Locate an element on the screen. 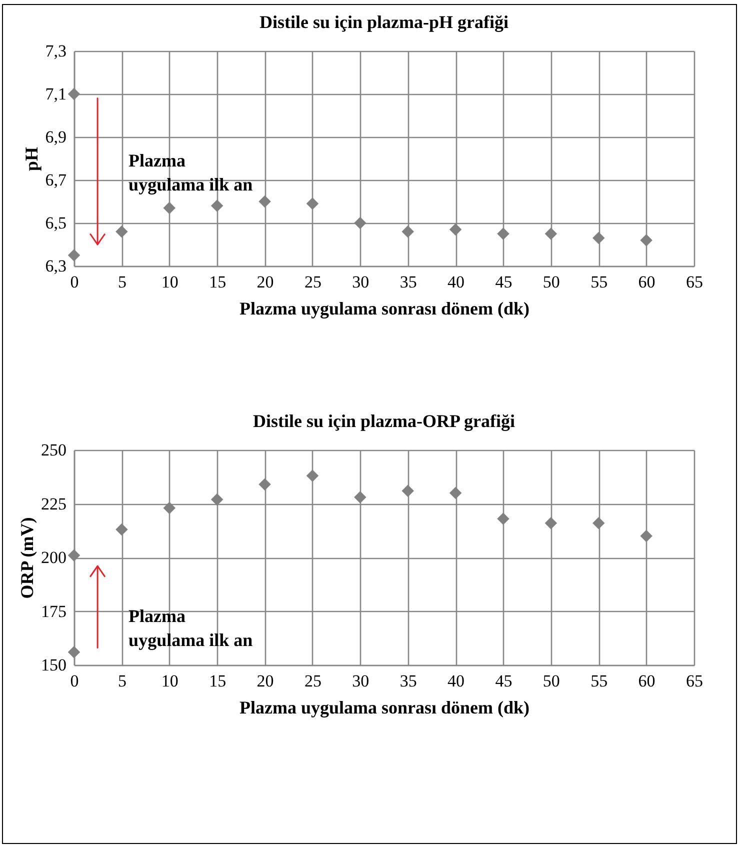 The width and height of the screenshot is (745, 852). y-tick-label: 175 is located at coordinates (53, 611).